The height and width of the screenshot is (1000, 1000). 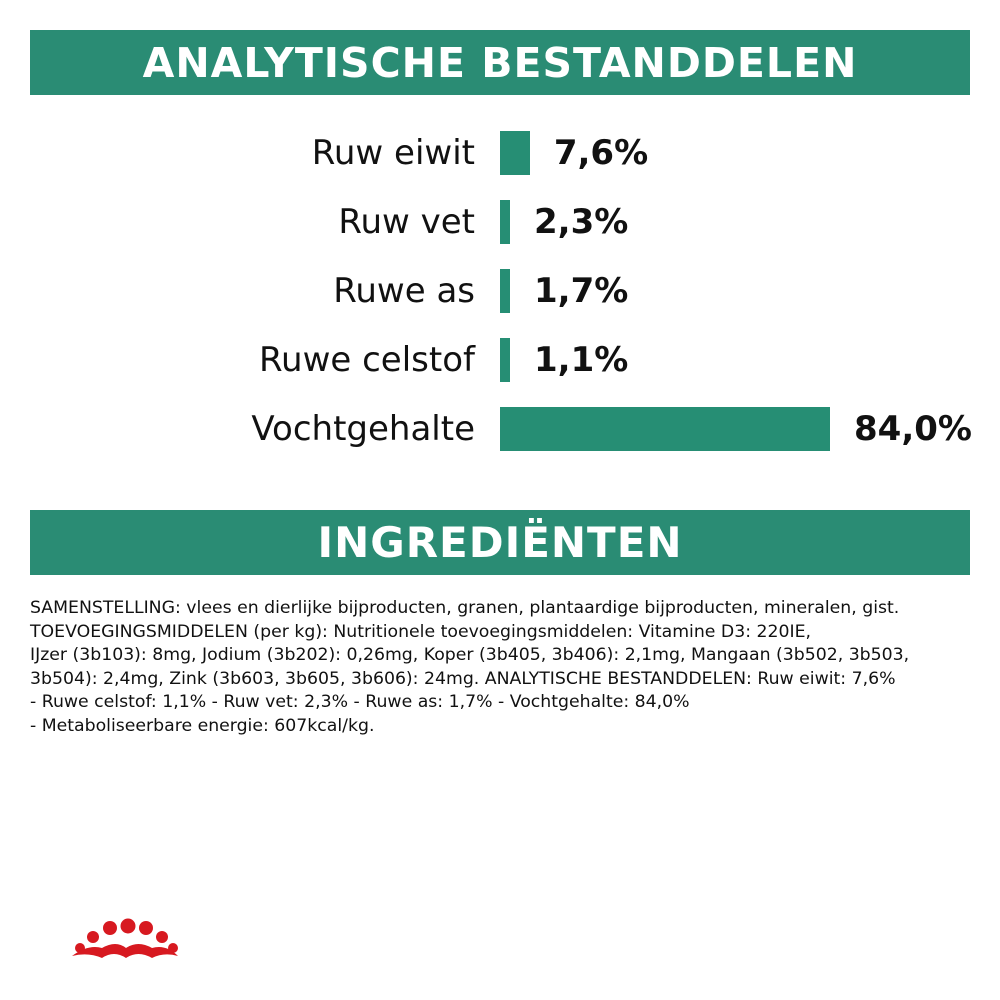 What do you see at coordinates (366, 360) in the screenshot?
I see `chart-category-label: Ruwe celstof` at bounding box center [366, 360].